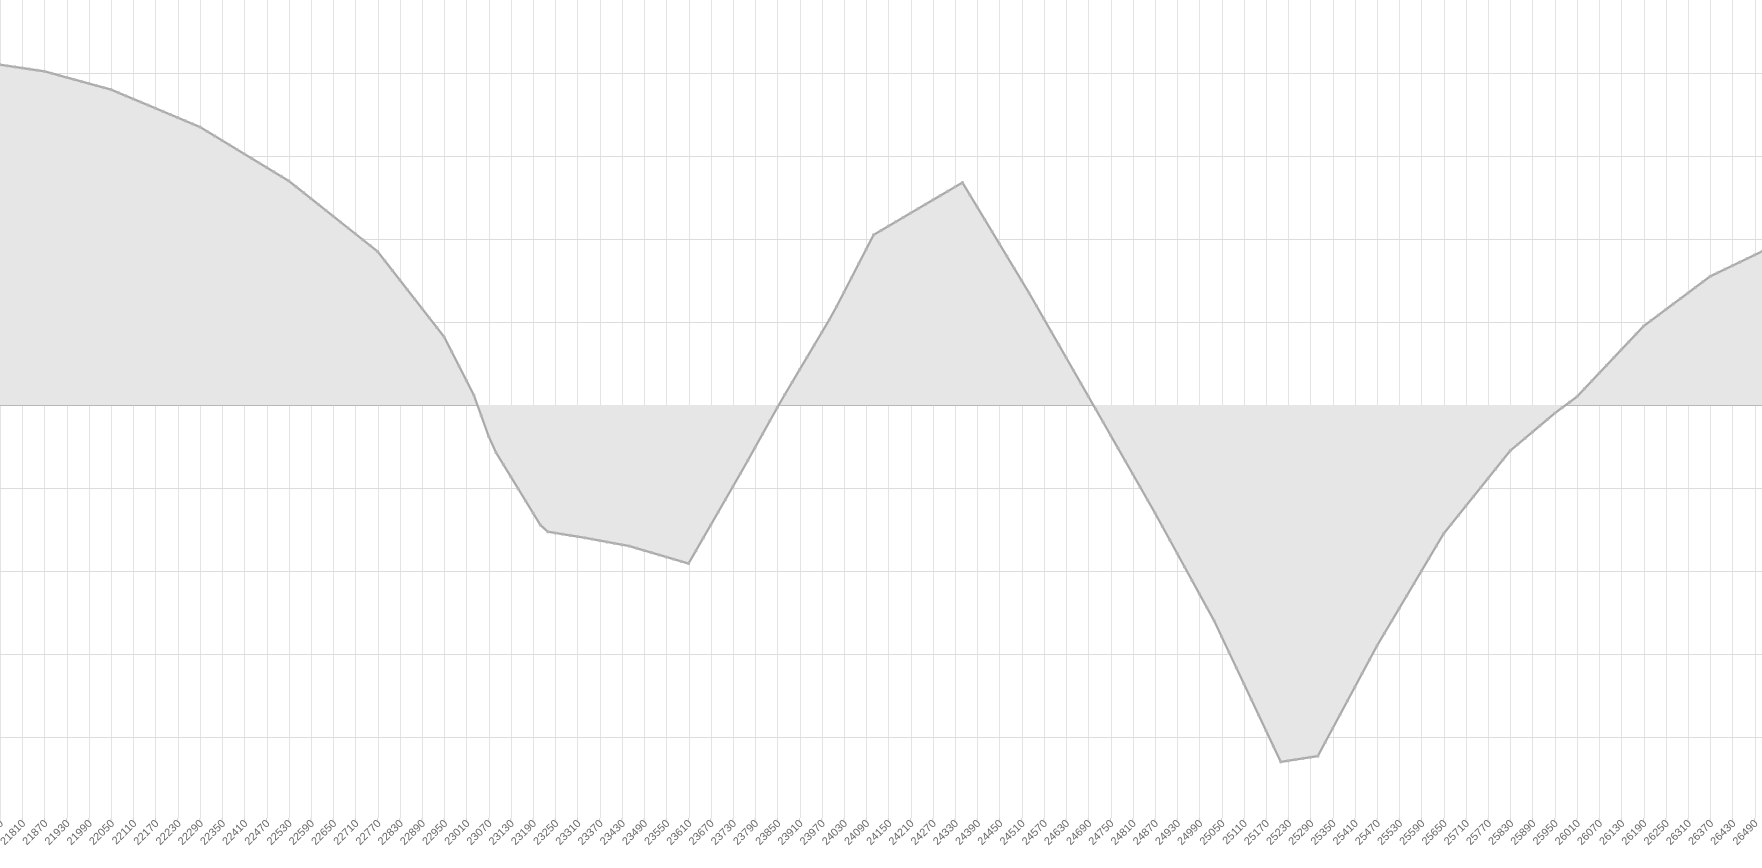 The image size is (1762, 868). Describe the element at coordinates (102, 833) in the screenshot. I see `x-tick-label: 22050` at that location.